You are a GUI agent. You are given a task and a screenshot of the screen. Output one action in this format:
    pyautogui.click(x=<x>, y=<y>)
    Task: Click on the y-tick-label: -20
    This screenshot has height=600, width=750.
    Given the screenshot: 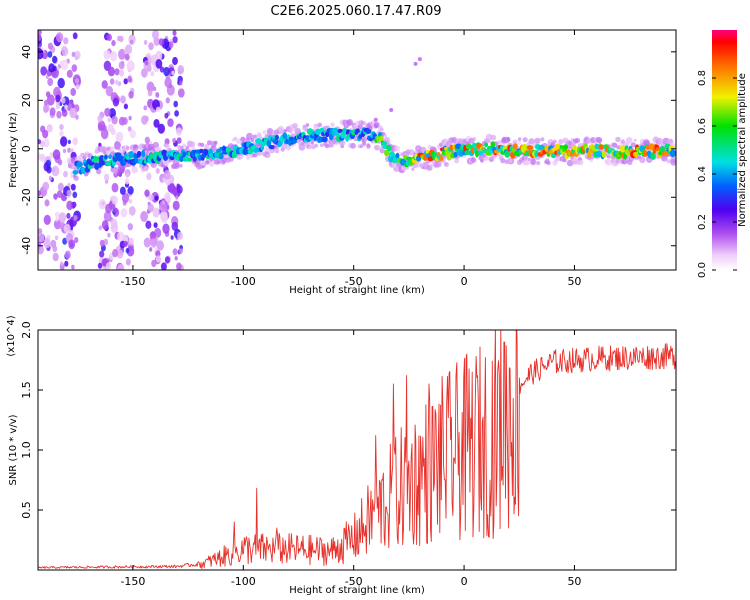 What is the action you would take?
    pyautogui.click(x=26, y=197)
    